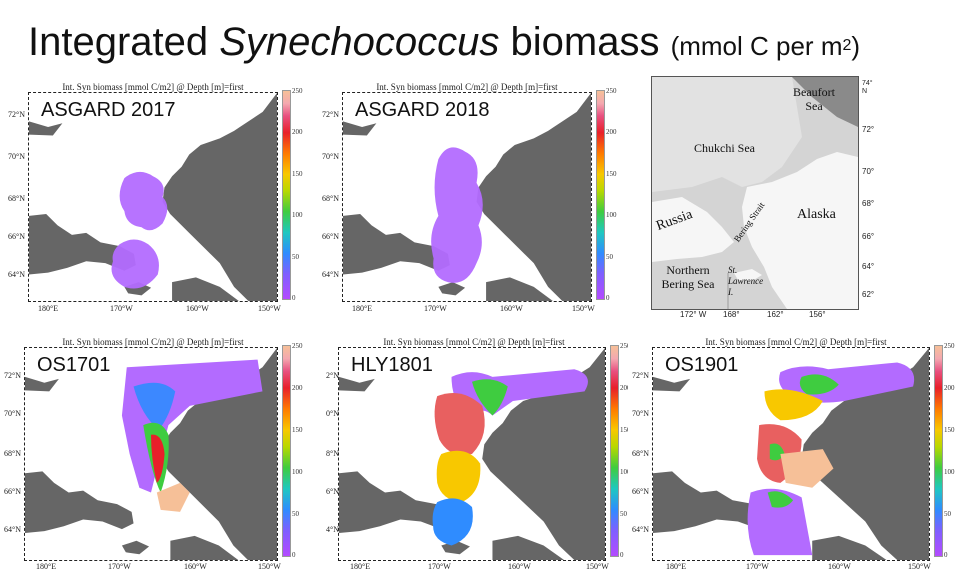 The height and width of the screenshot is (579, 960). I want to click on ref-lat-tick: 70°, so click(868, 171).